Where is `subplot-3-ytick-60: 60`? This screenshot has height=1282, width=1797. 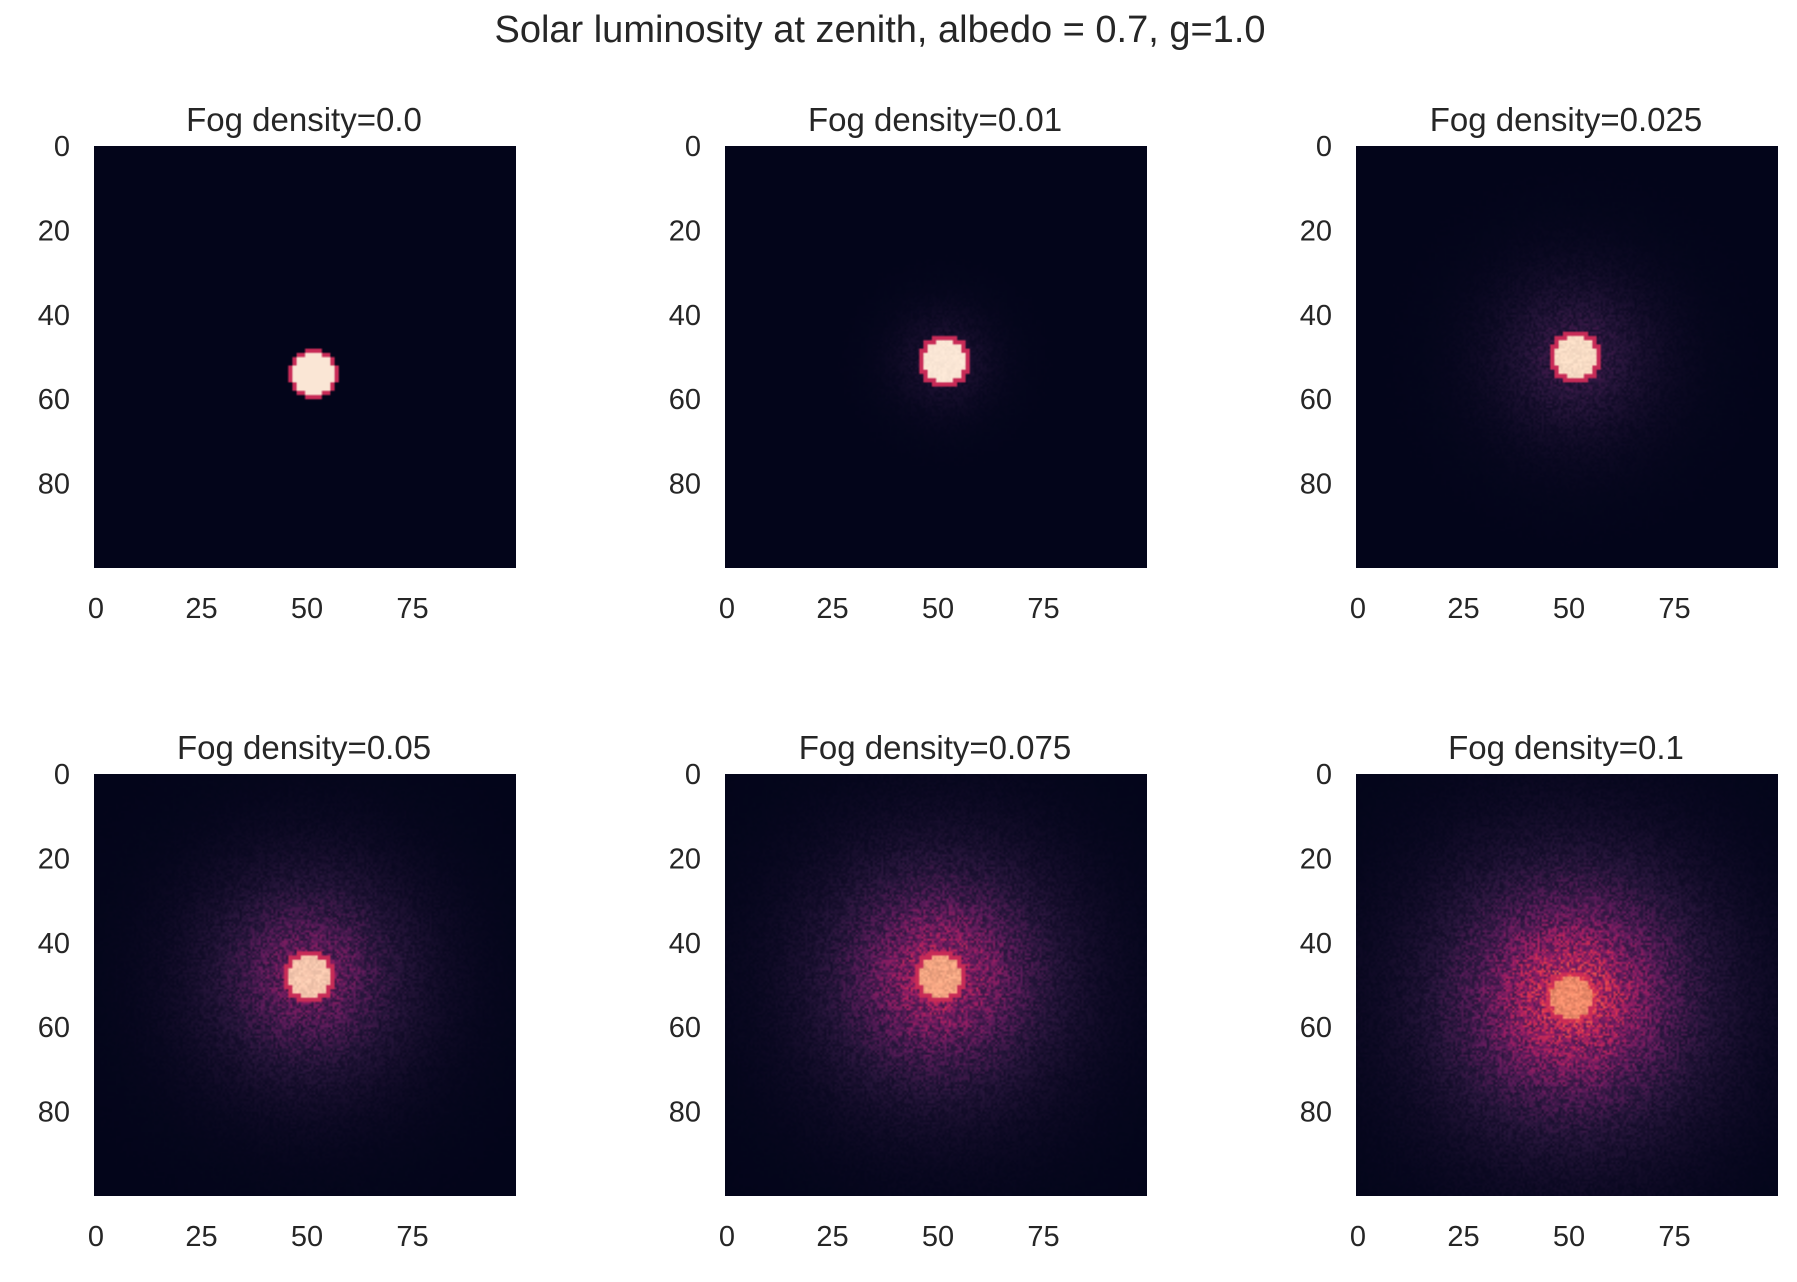 subplot-3-ytick-60: 60 is located at coordinates (1316, 400).